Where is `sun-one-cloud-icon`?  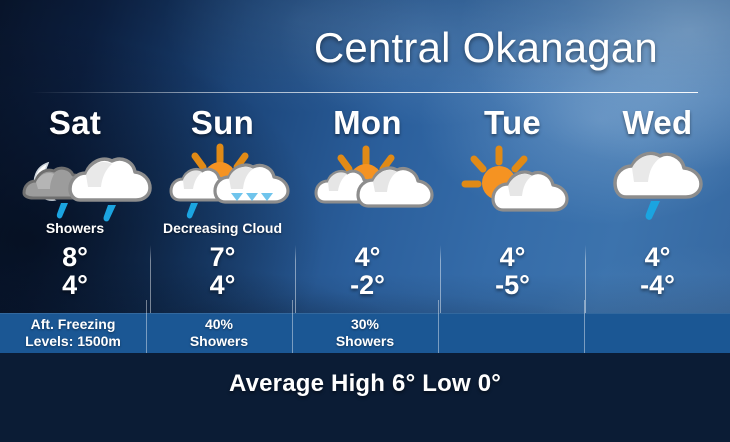
sun-one-cloud-icon is located at coordinates (513, 183).